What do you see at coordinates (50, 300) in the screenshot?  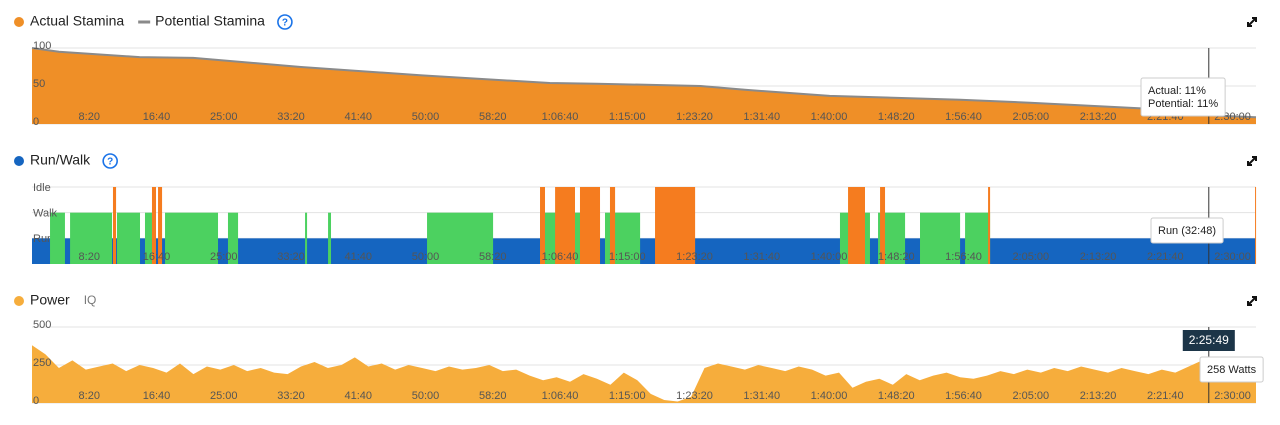 I see `panel-title: Power` at bounding box center [50, 300].